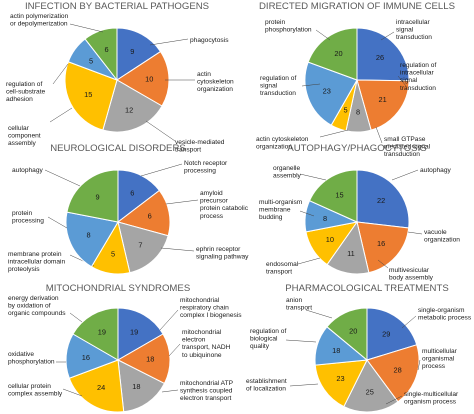 Image resolution: width=474 pixels, height=414 pixels. What do you see at coordinates (26, 92) in the screenshot?
I see `pie-slice-label: regulation of cell-substrate adhesion` at bounding box center [26, 92].